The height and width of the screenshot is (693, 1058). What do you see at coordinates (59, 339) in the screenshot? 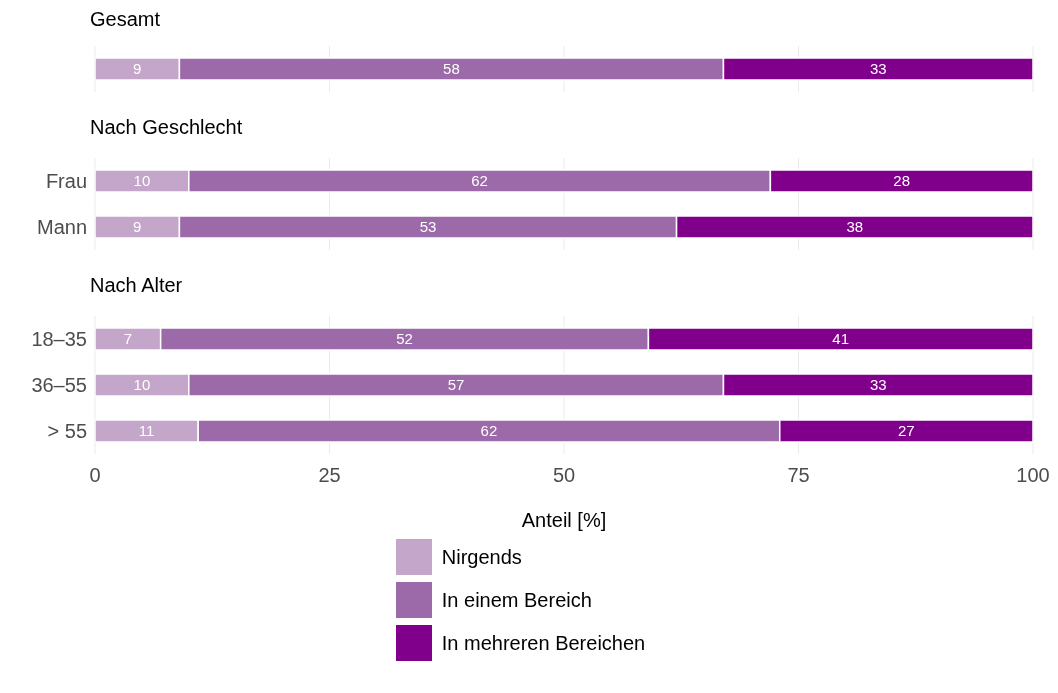
I see `y-tick-label: 18–35` at bounding box center [59, 339].